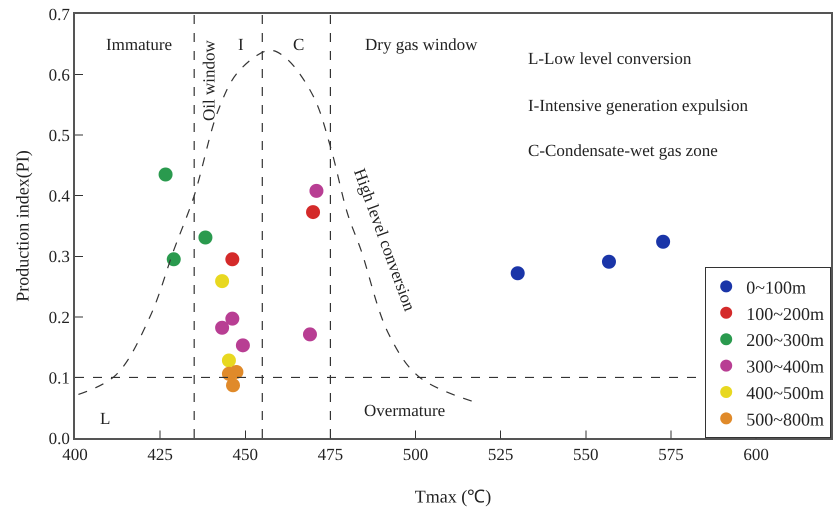 Image resolution: width=833 pixels, height=509 pixels. I want to click on x-tick-label: 450, so click(245, 454).